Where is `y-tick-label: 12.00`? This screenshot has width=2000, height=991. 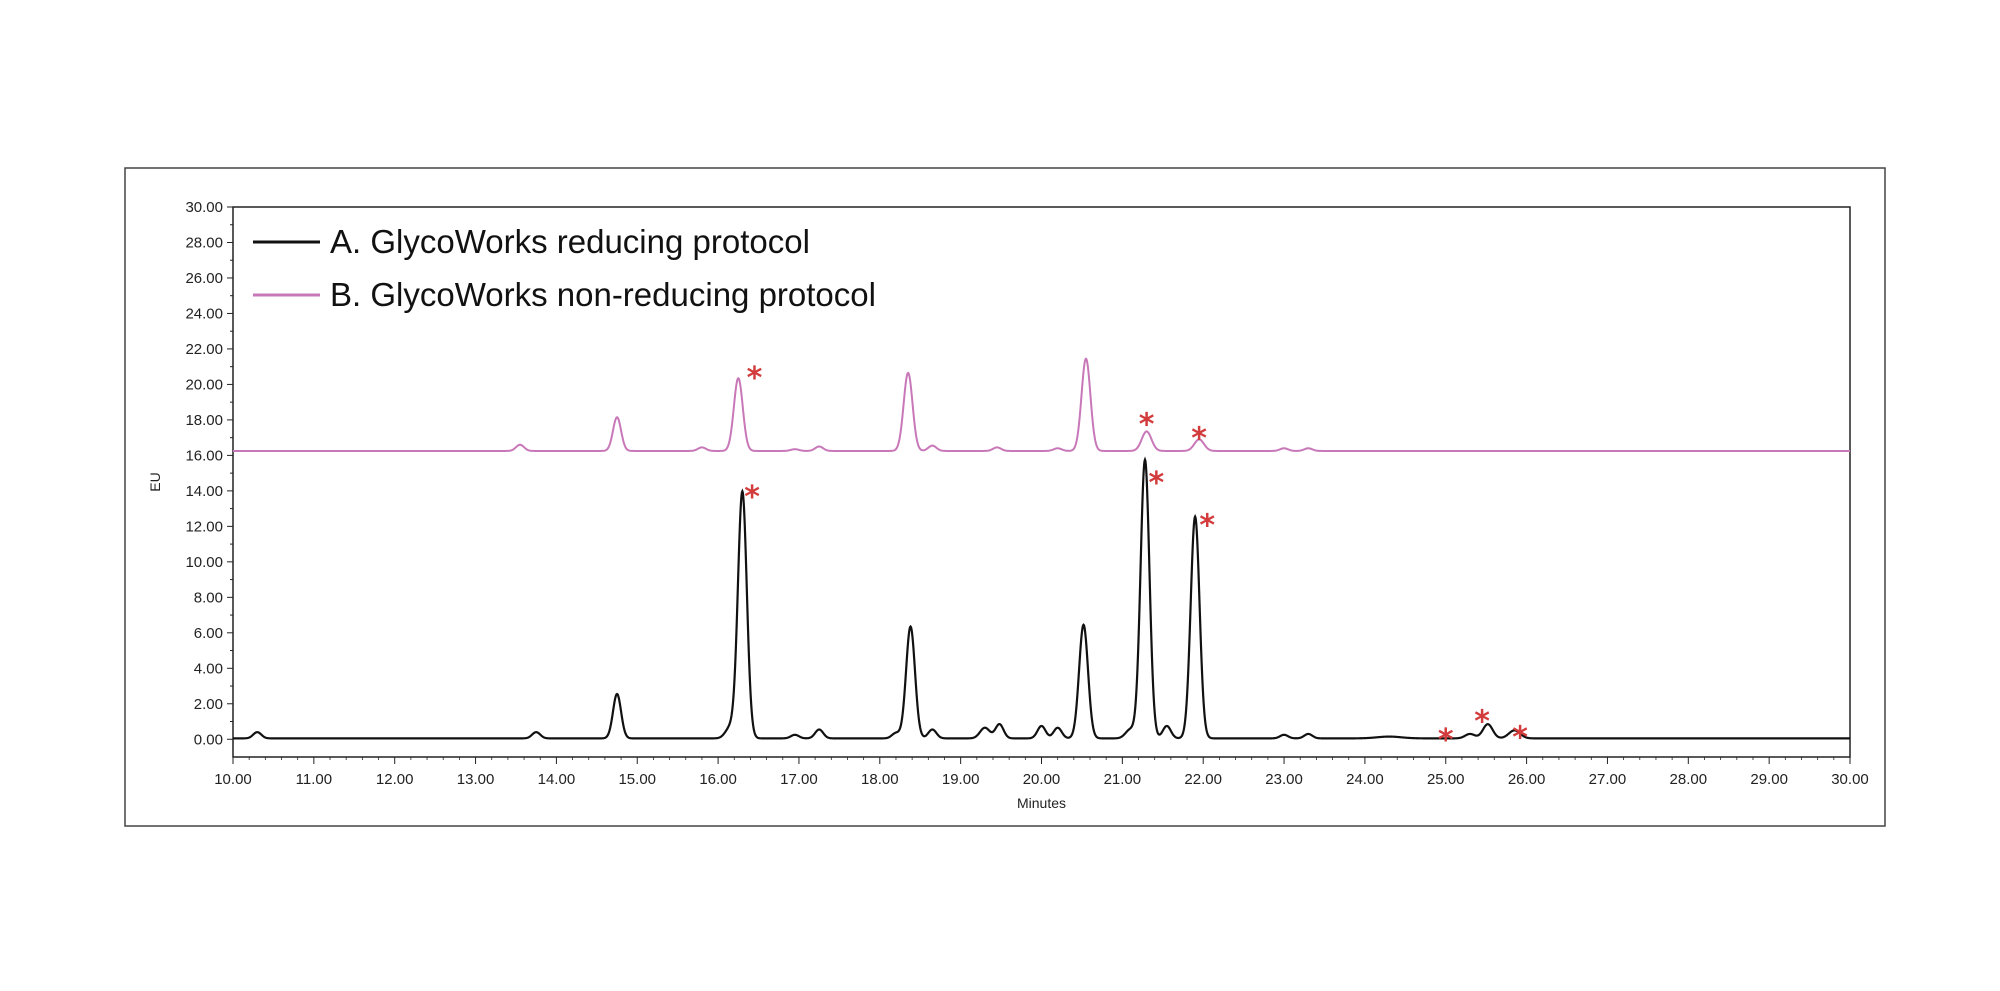
y-tick-label: 12.00 is located at coordinates (204, 526).